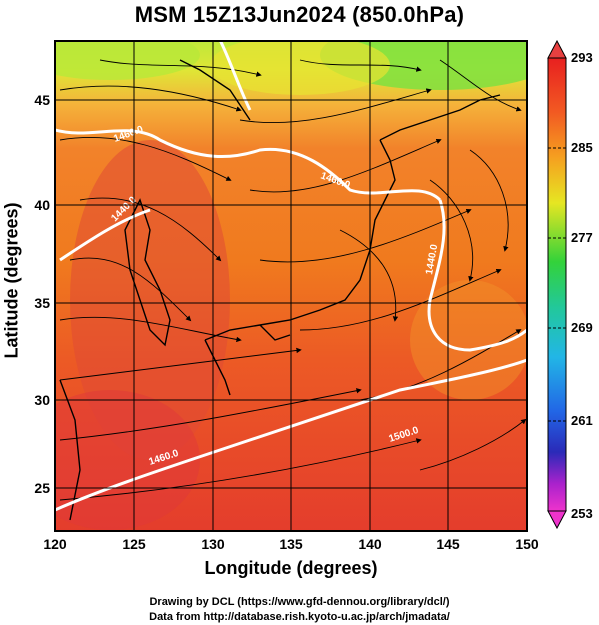 The image size is (599, 625). Describe the element at coordinates (55, 544) in the screenshot. I see `x-tick-label: 120` at that location.